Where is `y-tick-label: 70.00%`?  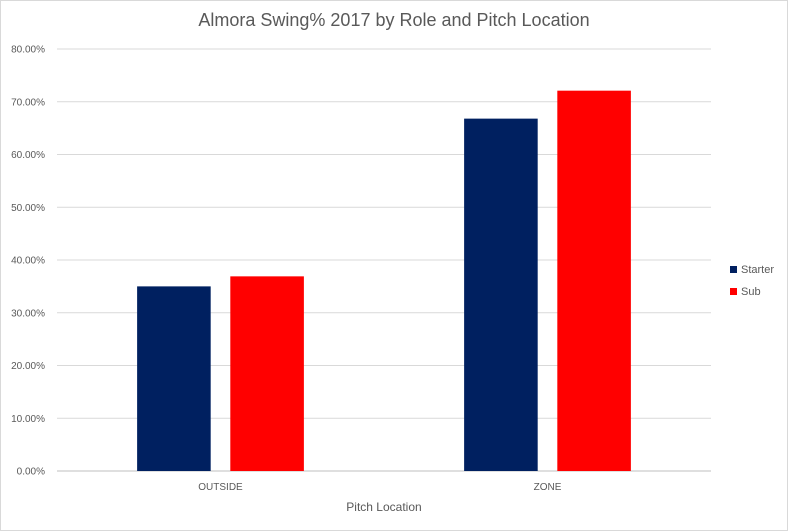 y-tick-label: 70.00% is located at coordinates (28, 102).